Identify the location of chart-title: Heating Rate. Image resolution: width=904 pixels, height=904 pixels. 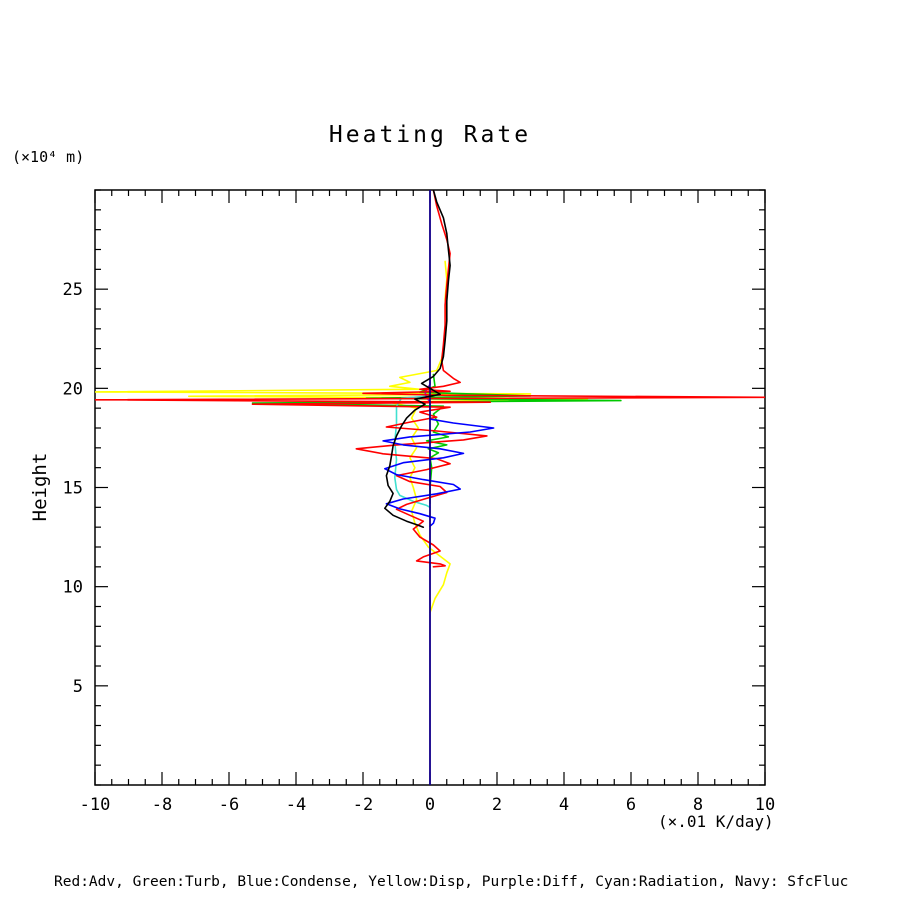
(430, 135).